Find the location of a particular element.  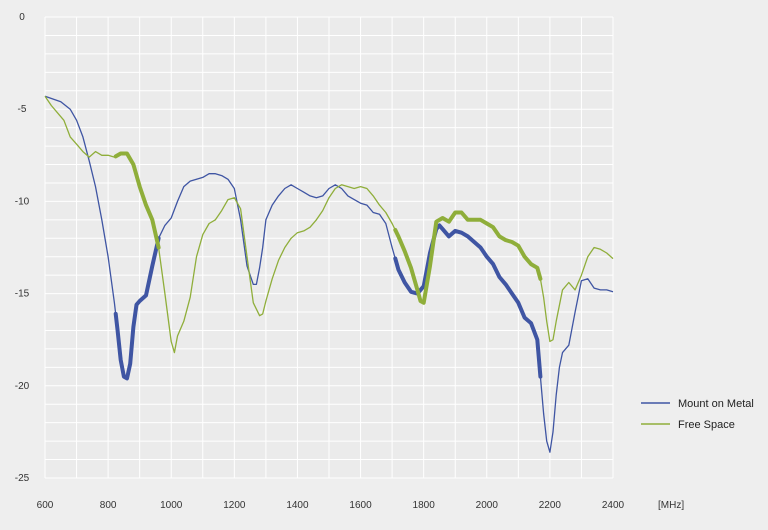

y-tick-label: -15 is located at coordinates (22, 294).